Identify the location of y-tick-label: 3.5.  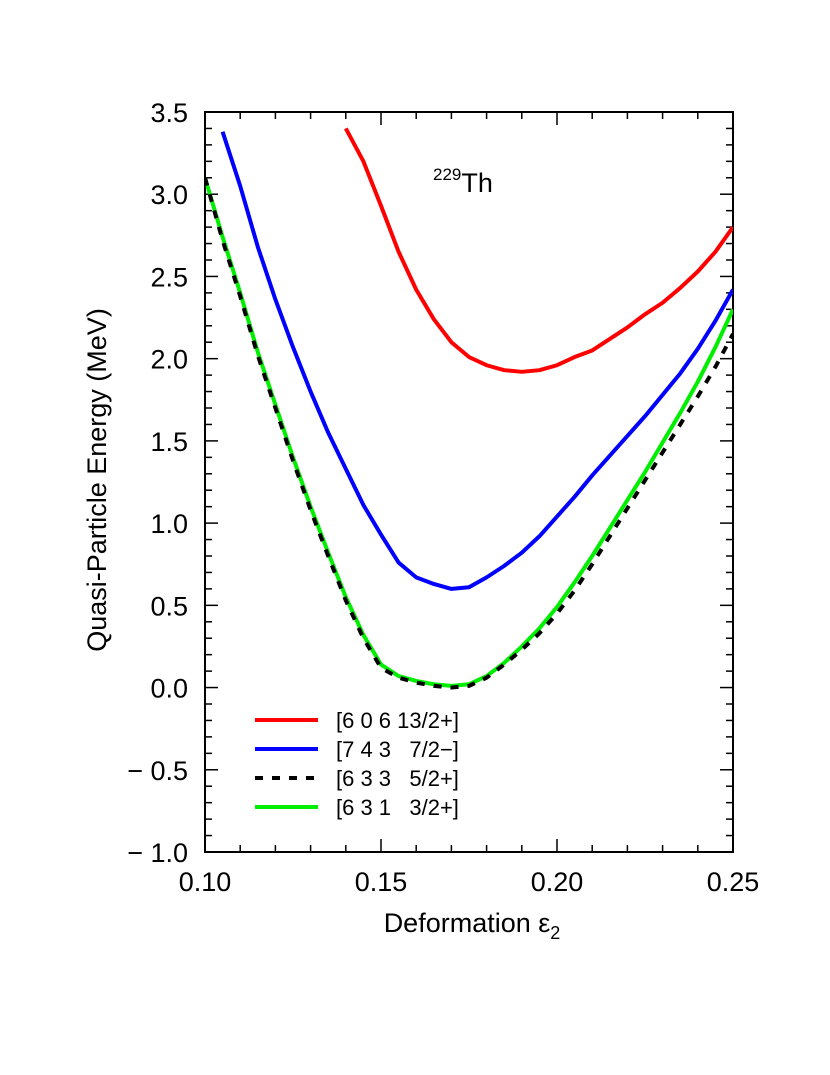
(169, 113).